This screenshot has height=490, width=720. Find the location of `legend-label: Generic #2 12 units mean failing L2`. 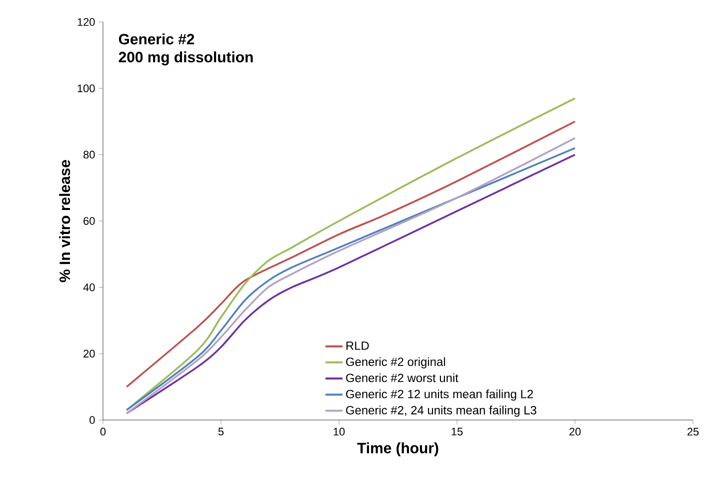

legend-label: Generic #2 12 units mean failing L2 is located at coordinates (439, 395).